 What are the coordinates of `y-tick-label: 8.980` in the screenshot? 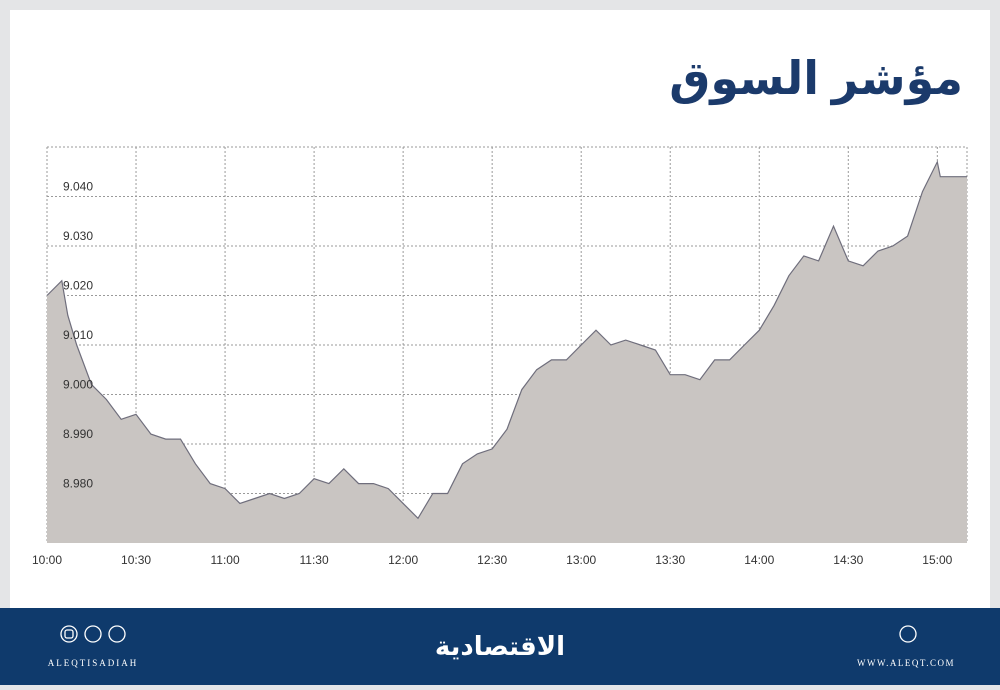 It's located at (78, 484).